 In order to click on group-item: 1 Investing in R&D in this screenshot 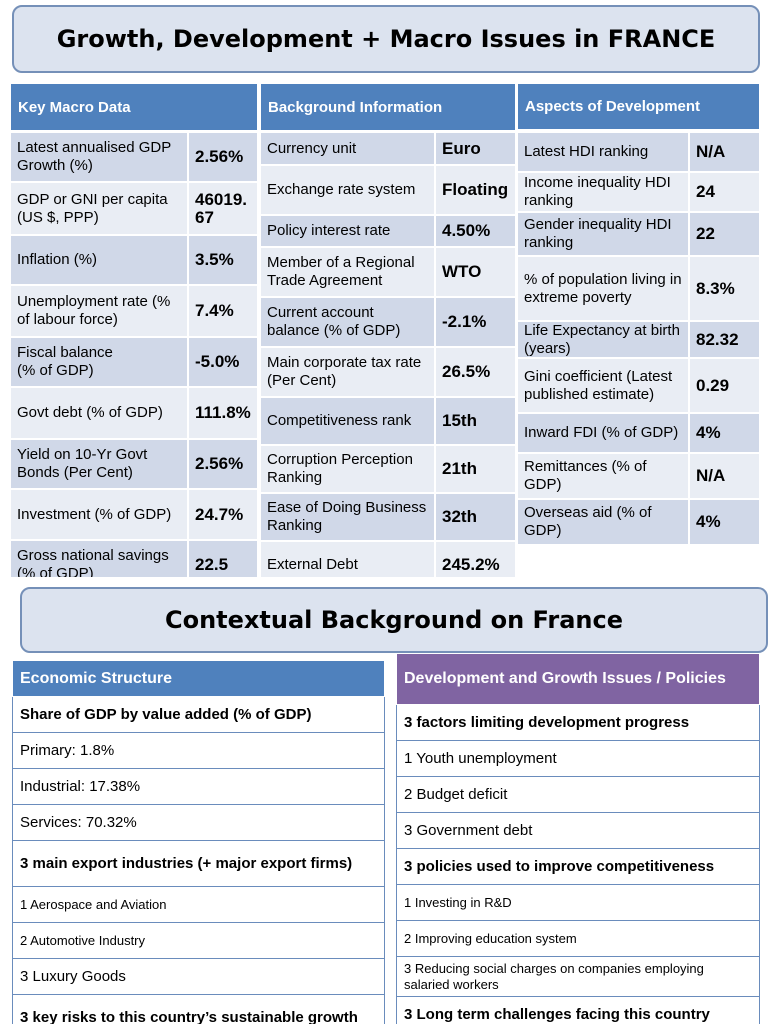, I will do `click(578, 903)`.